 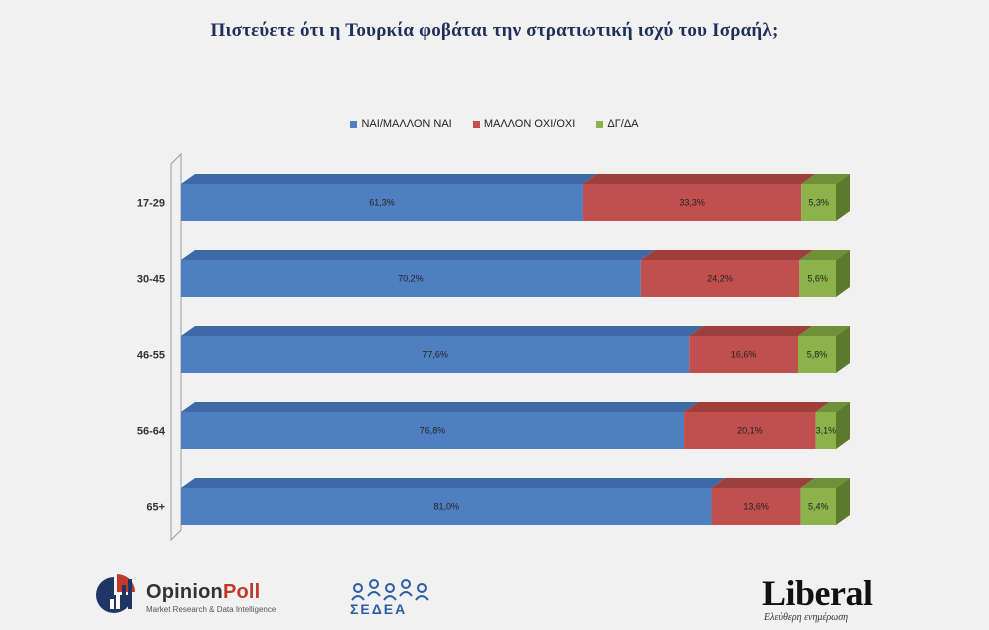 I want to click on data-label-dk: 5,4%, so click(x=818, y=507).